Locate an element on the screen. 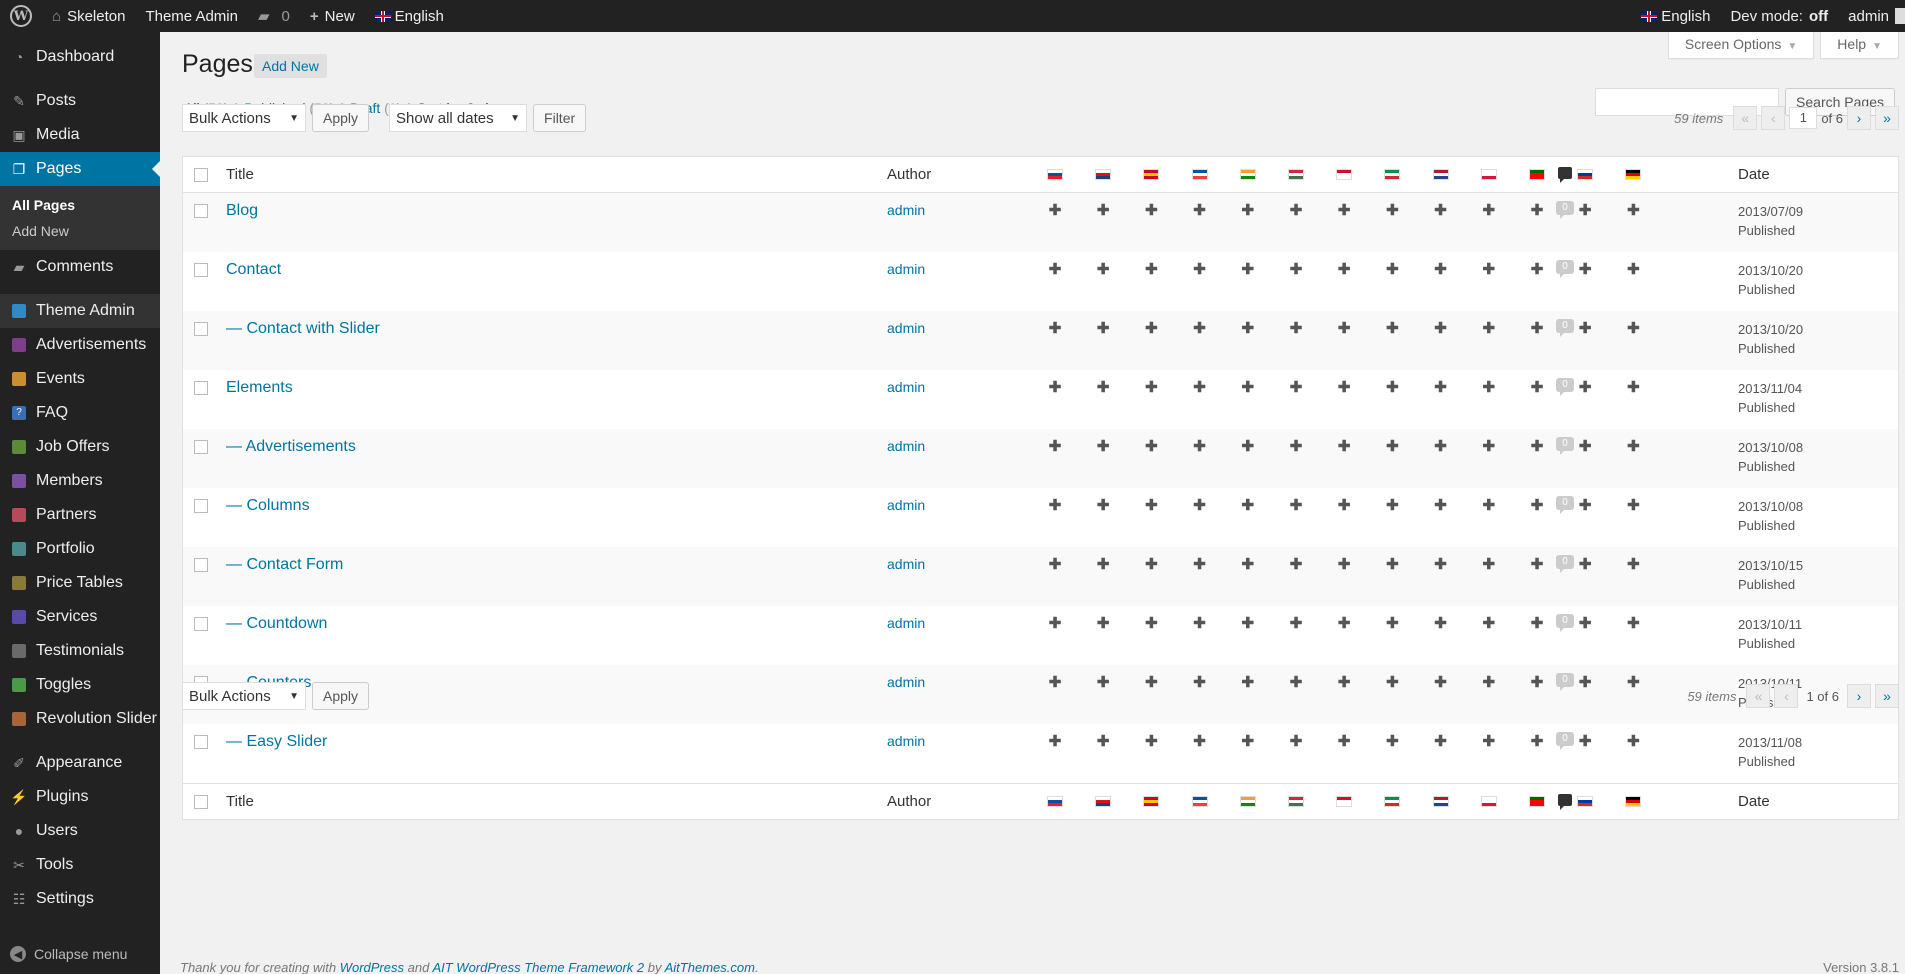 The image size is (1905, 974). current-page-input: 1 is located at coordinates (1803, 118).